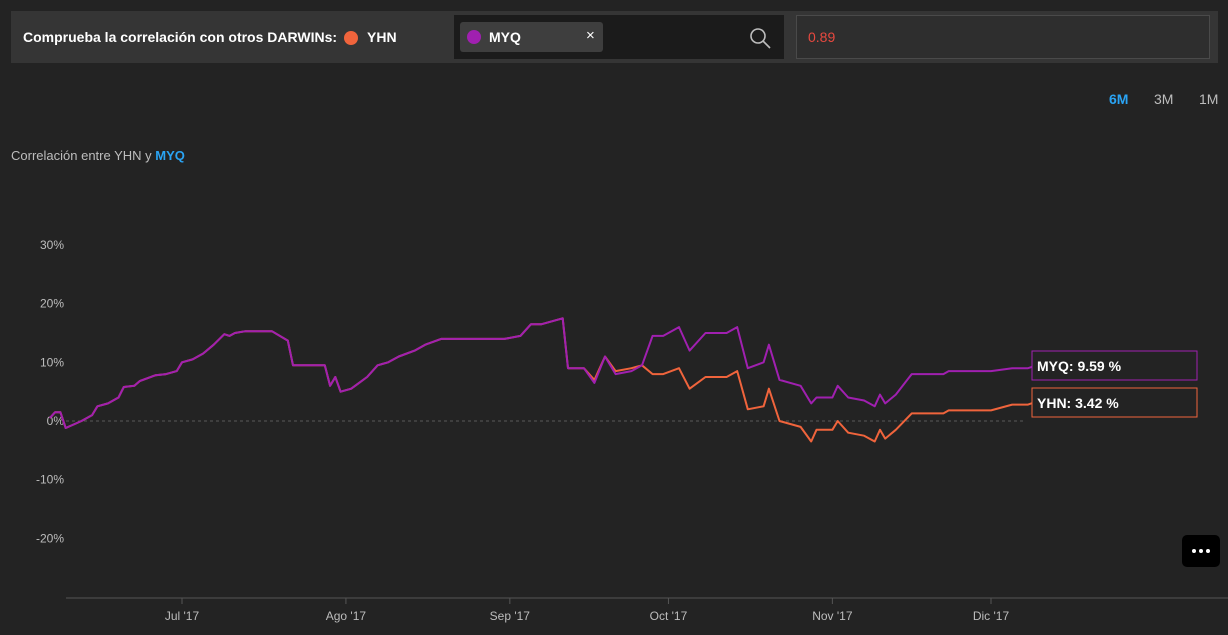  I want to click on more-options-button, so click(1201, 551).